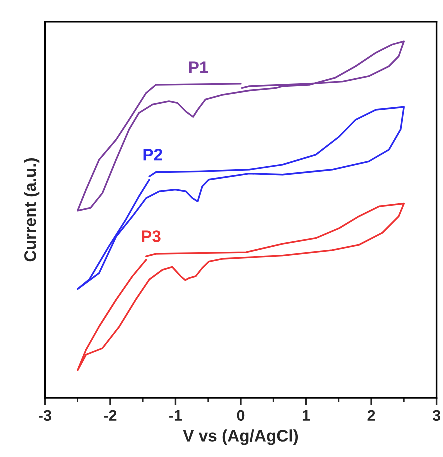 This screenshot has width=443, height=457. What do you see at coordinates (198, 68) in the screenshot?
I see `series-label: P1` at bounding box center [198, 68].